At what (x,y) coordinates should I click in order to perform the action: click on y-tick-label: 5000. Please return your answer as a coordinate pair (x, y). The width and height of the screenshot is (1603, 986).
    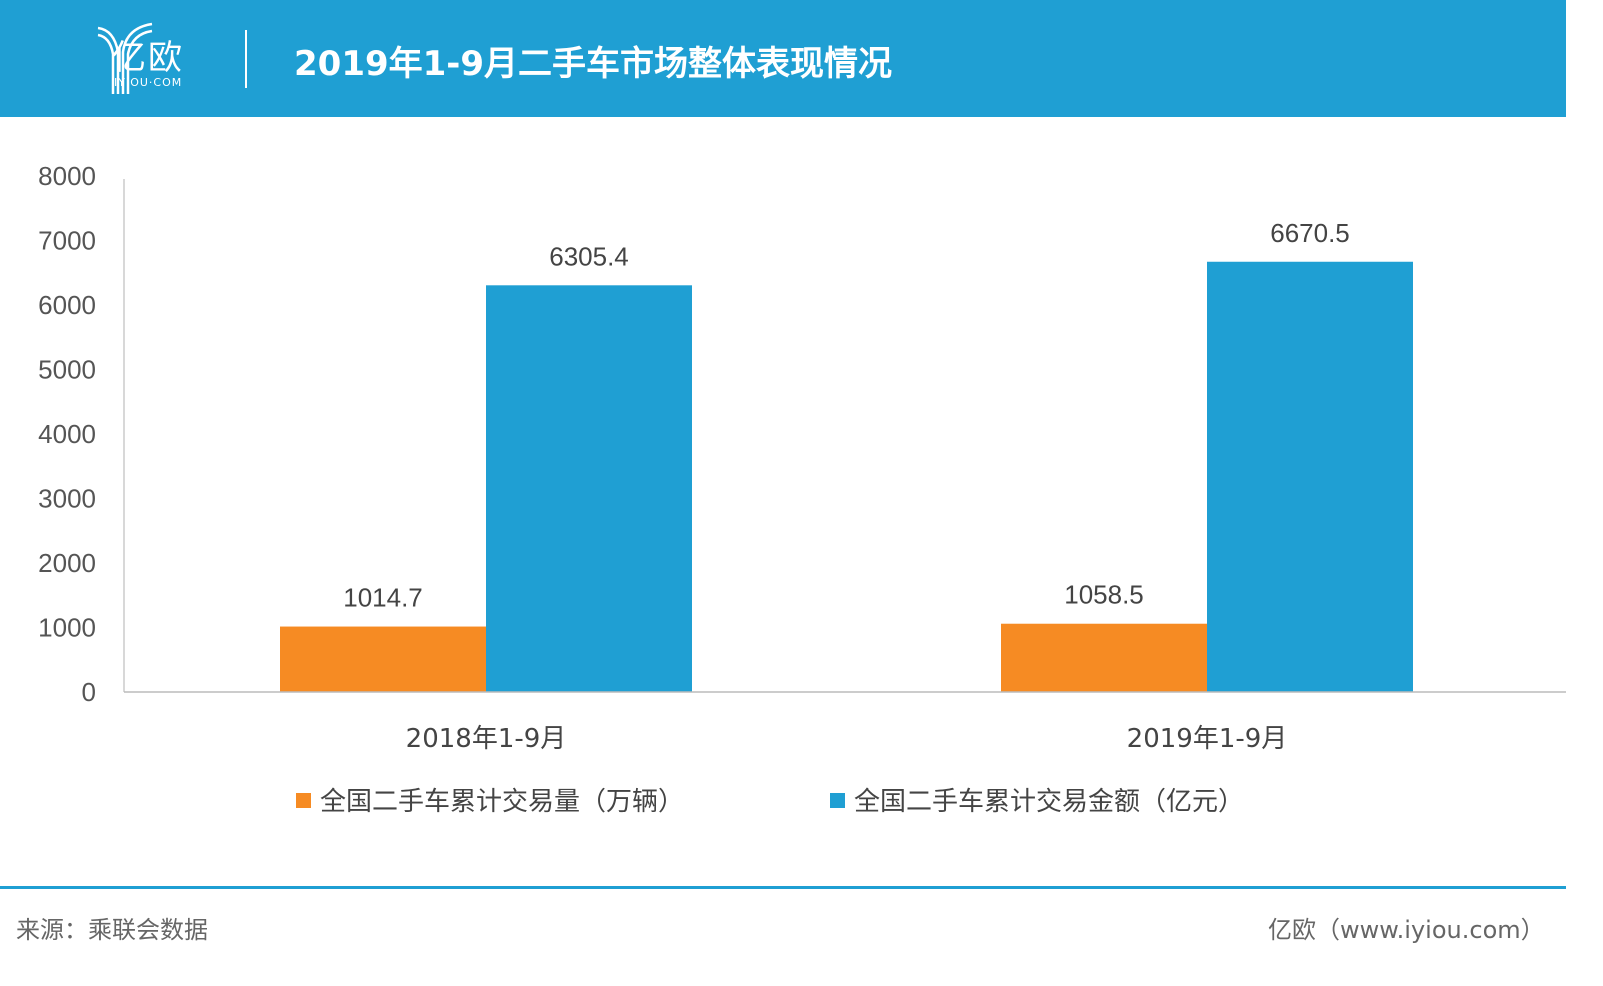
    Looking at the image, I should click on (67, 370).